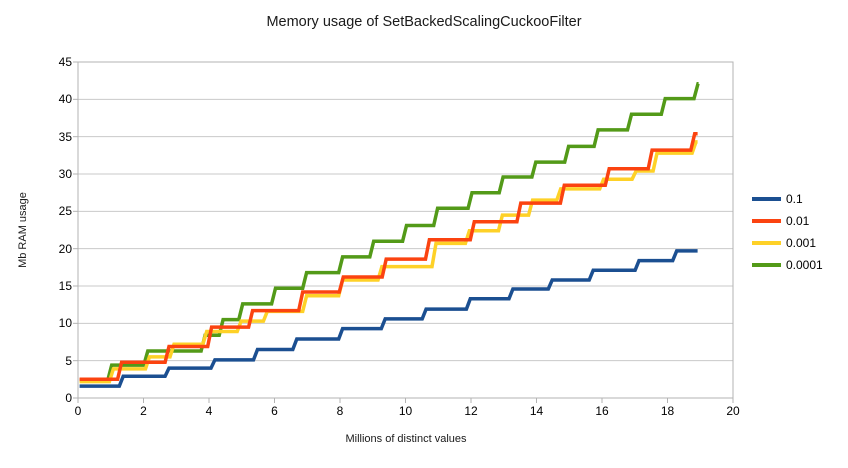 The height and width of the screenshot is (468, 848). Describe the element at coordinates (209, 411) in the screenshot. I see `x-tick-label-4: 4` at that location.